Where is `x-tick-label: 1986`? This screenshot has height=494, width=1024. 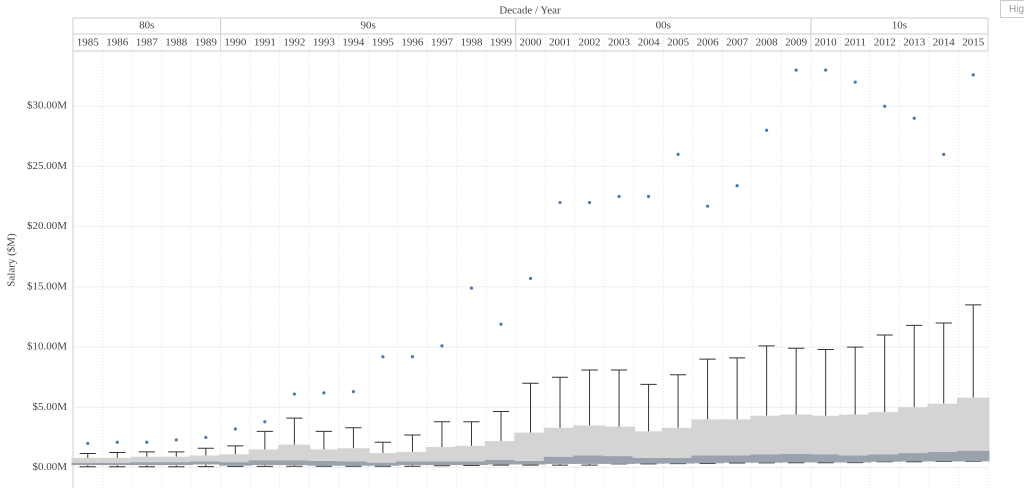
x-tick-label: 1986 is located at coordinates (117, 43).